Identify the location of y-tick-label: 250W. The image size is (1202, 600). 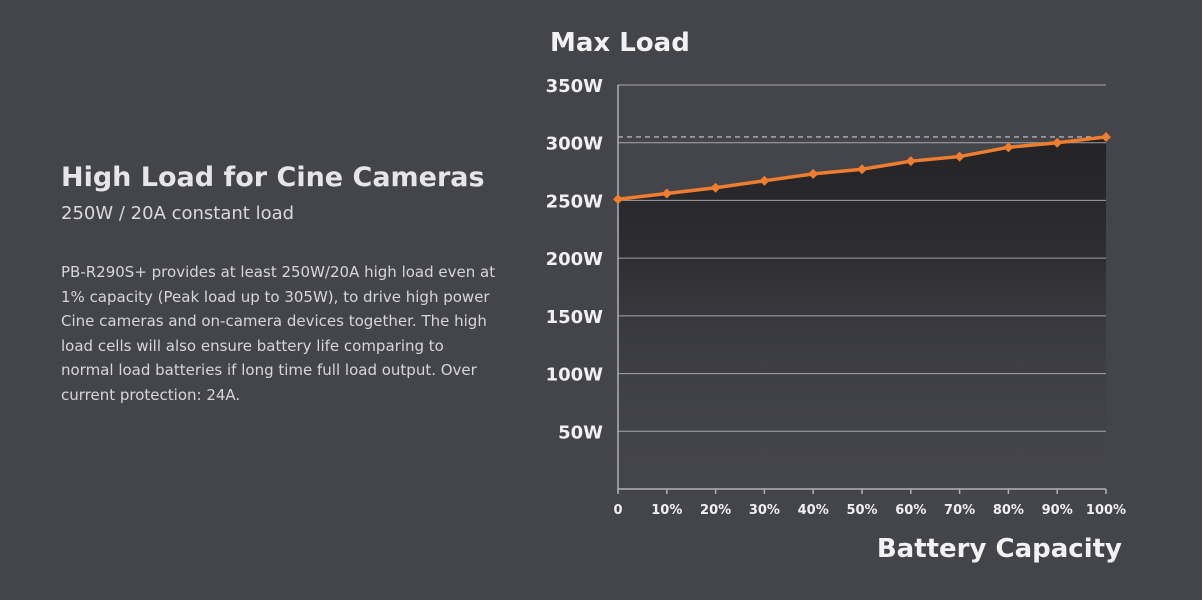
(575, 201).